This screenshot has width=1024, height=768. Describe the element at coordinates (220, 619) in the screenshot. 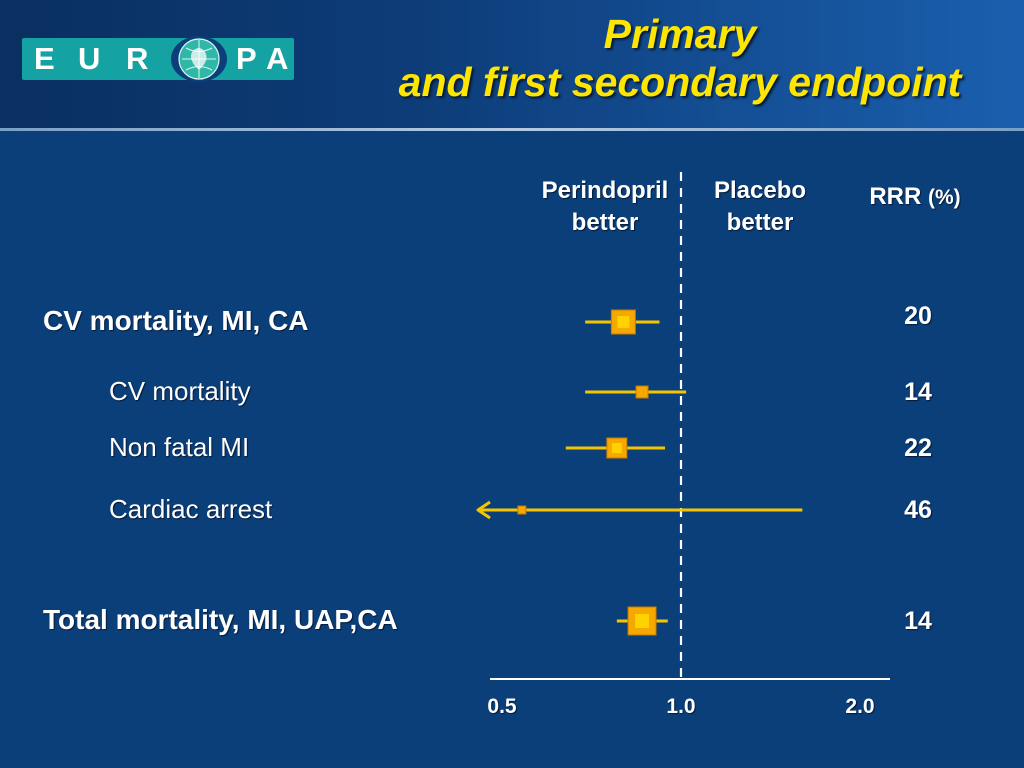

I see `row-label: Total mortality, MI, UAP,CA` at that location.